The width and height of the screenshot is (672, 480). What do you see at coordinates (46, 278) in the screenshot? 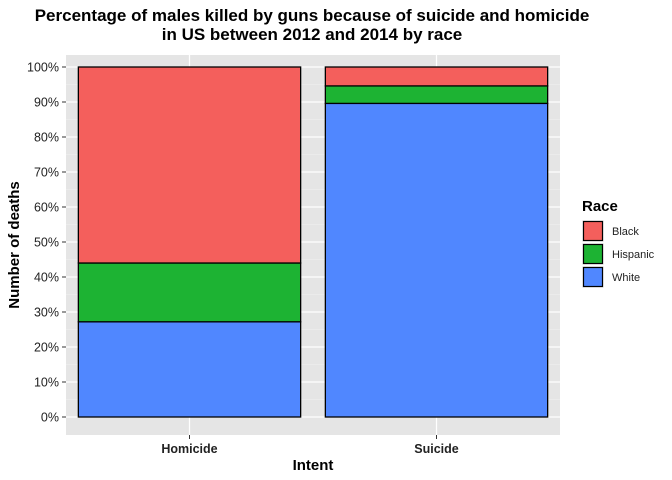
I see `y-tick-label: 40%` at bounding box center [46, 278].